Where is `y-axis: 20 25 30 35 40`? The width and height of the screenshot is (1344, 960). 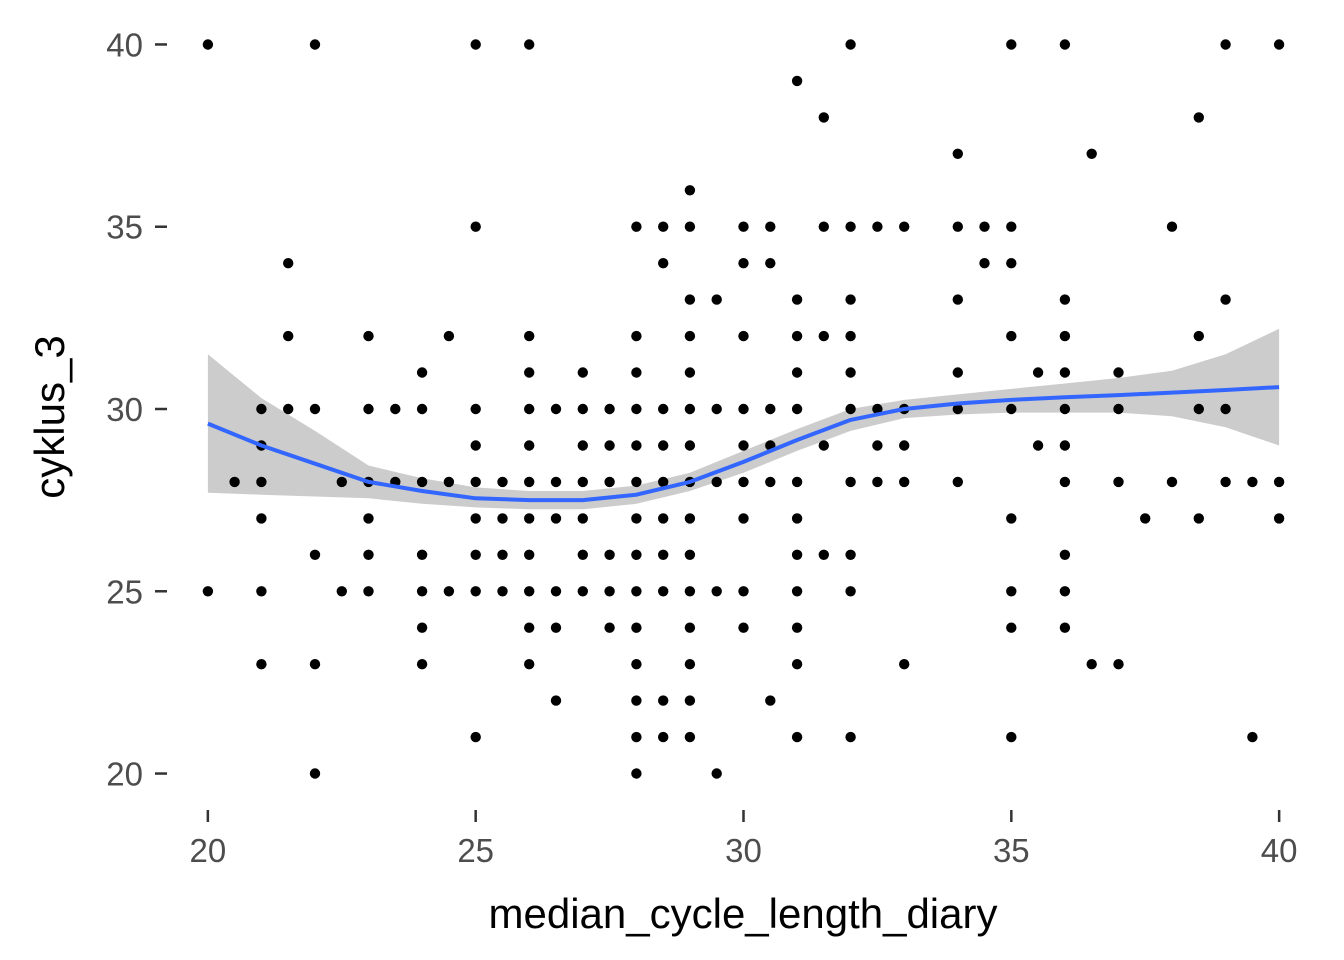
y-axis: 20 25 30 35 40 is located at coordinates (136, 409).